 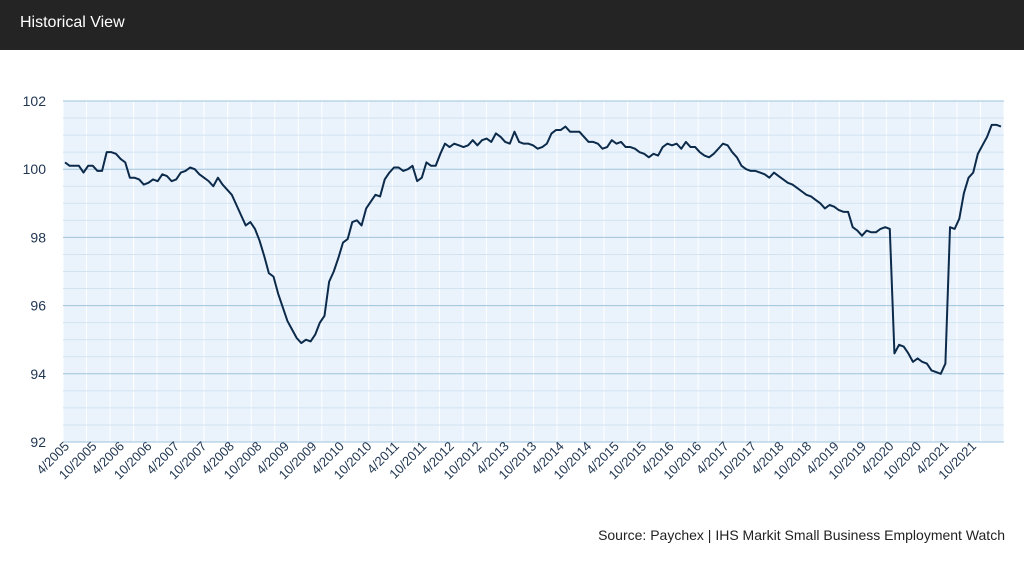 What do you see at coordinates (38, 237) in the screenshot?
I see `y-tick-label: 98` at bounding box center [38, 237].